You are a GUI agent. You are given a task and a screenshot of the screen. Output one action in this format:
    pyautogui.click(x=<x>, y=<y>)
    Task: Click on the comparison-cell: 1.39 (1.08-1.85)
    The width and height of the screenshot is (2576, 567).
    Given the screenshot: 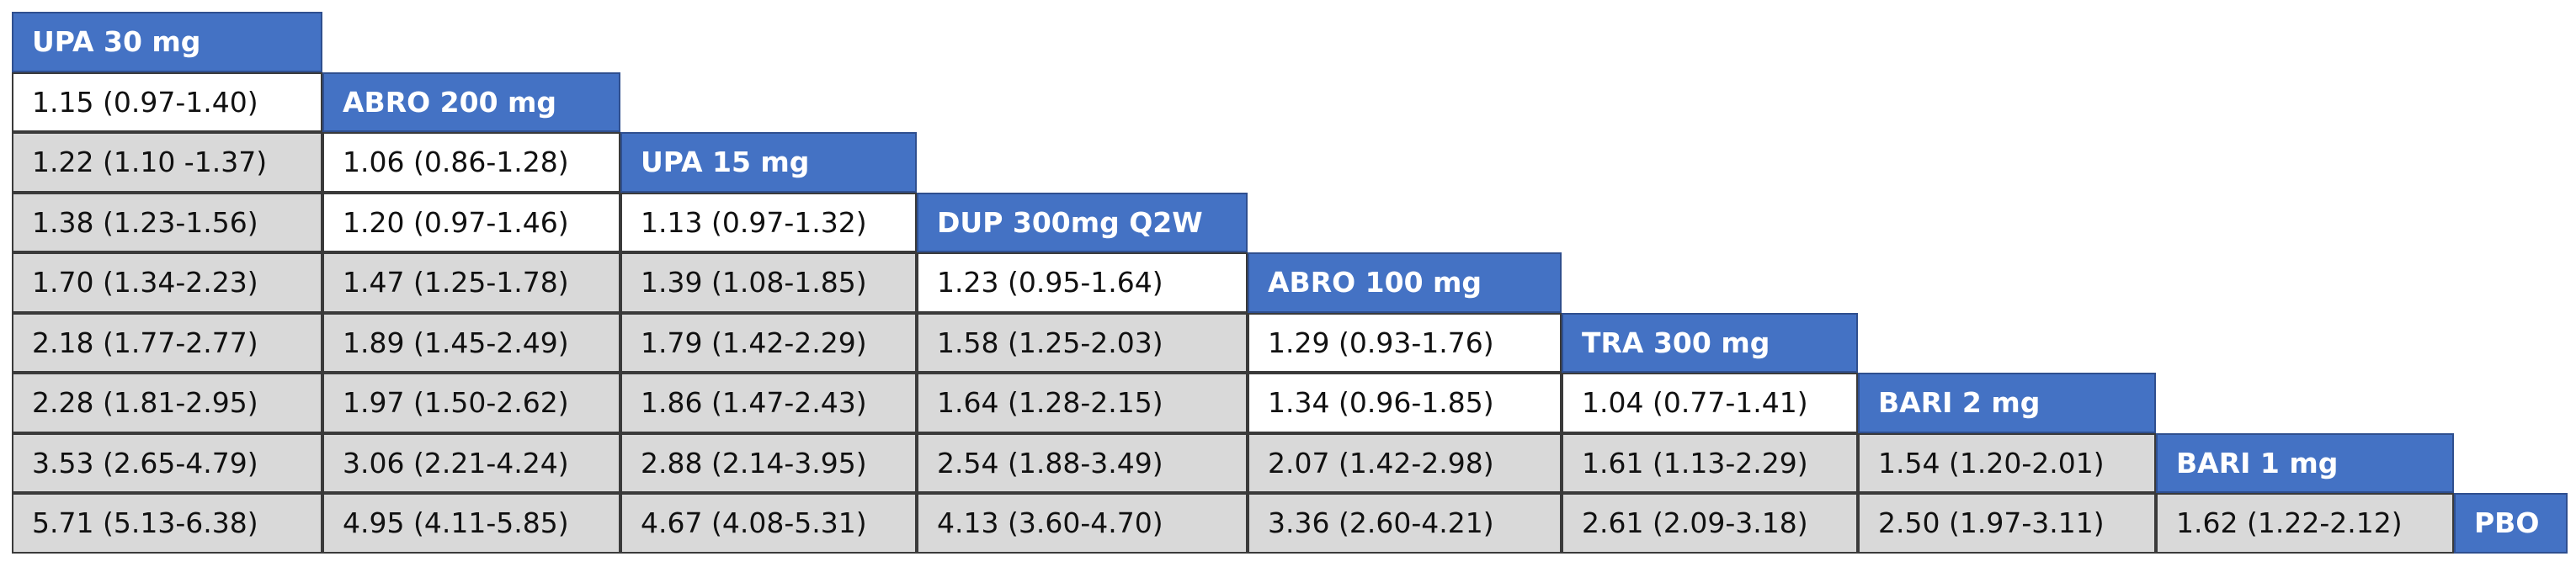 What is the action you would take?
    pyautogui.click(x=768, y=283)
    